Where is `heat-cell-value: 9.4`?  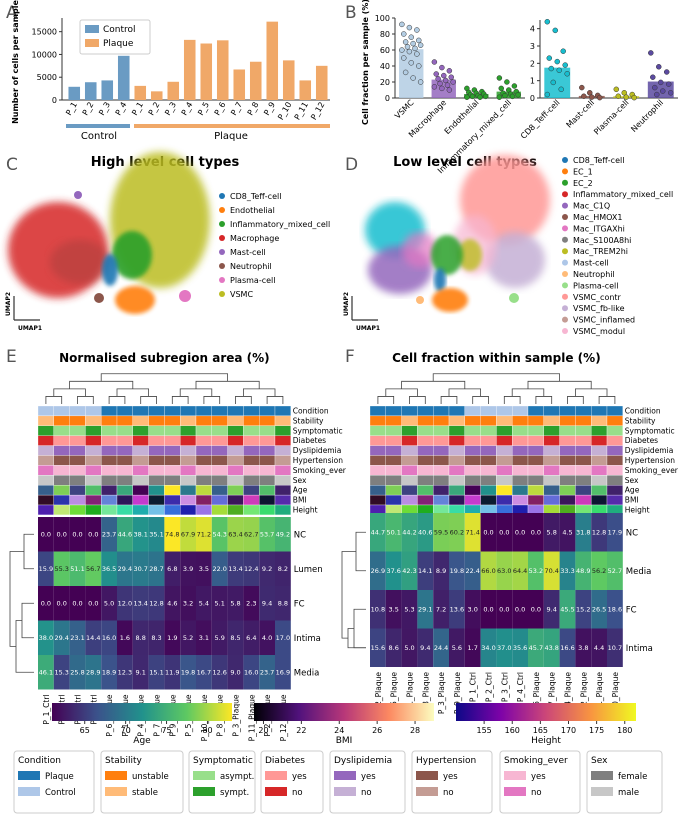
heat-cell-value: 9.4 is located at coordinates (425, 648).